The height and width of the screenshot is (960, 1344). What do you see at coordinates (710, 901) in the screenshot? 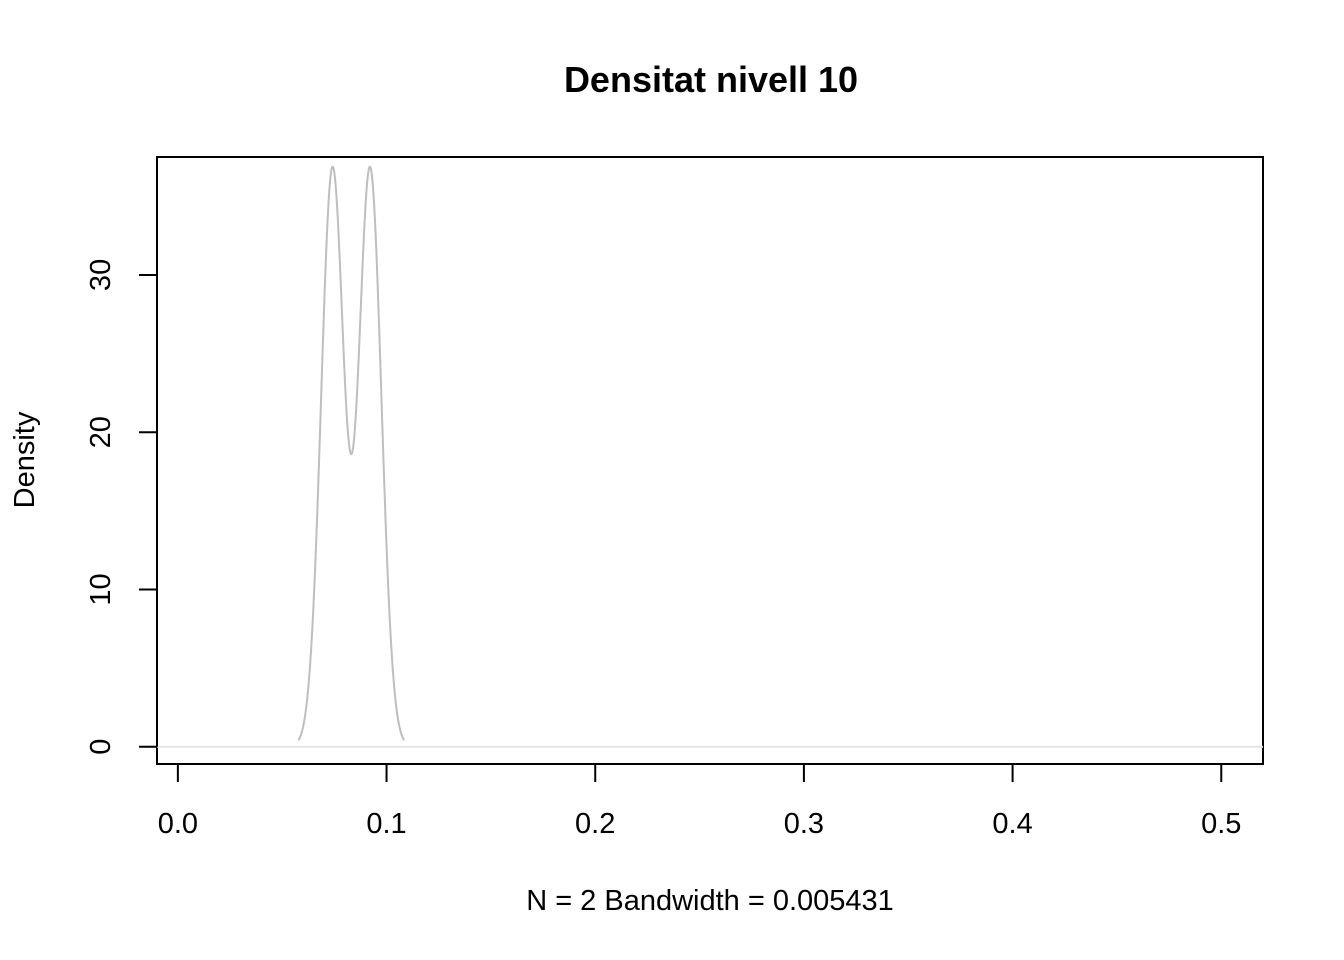
I see `x-axis-label: N = 2 Bandwidth = 0.005431` at bounding box center [710, 901].